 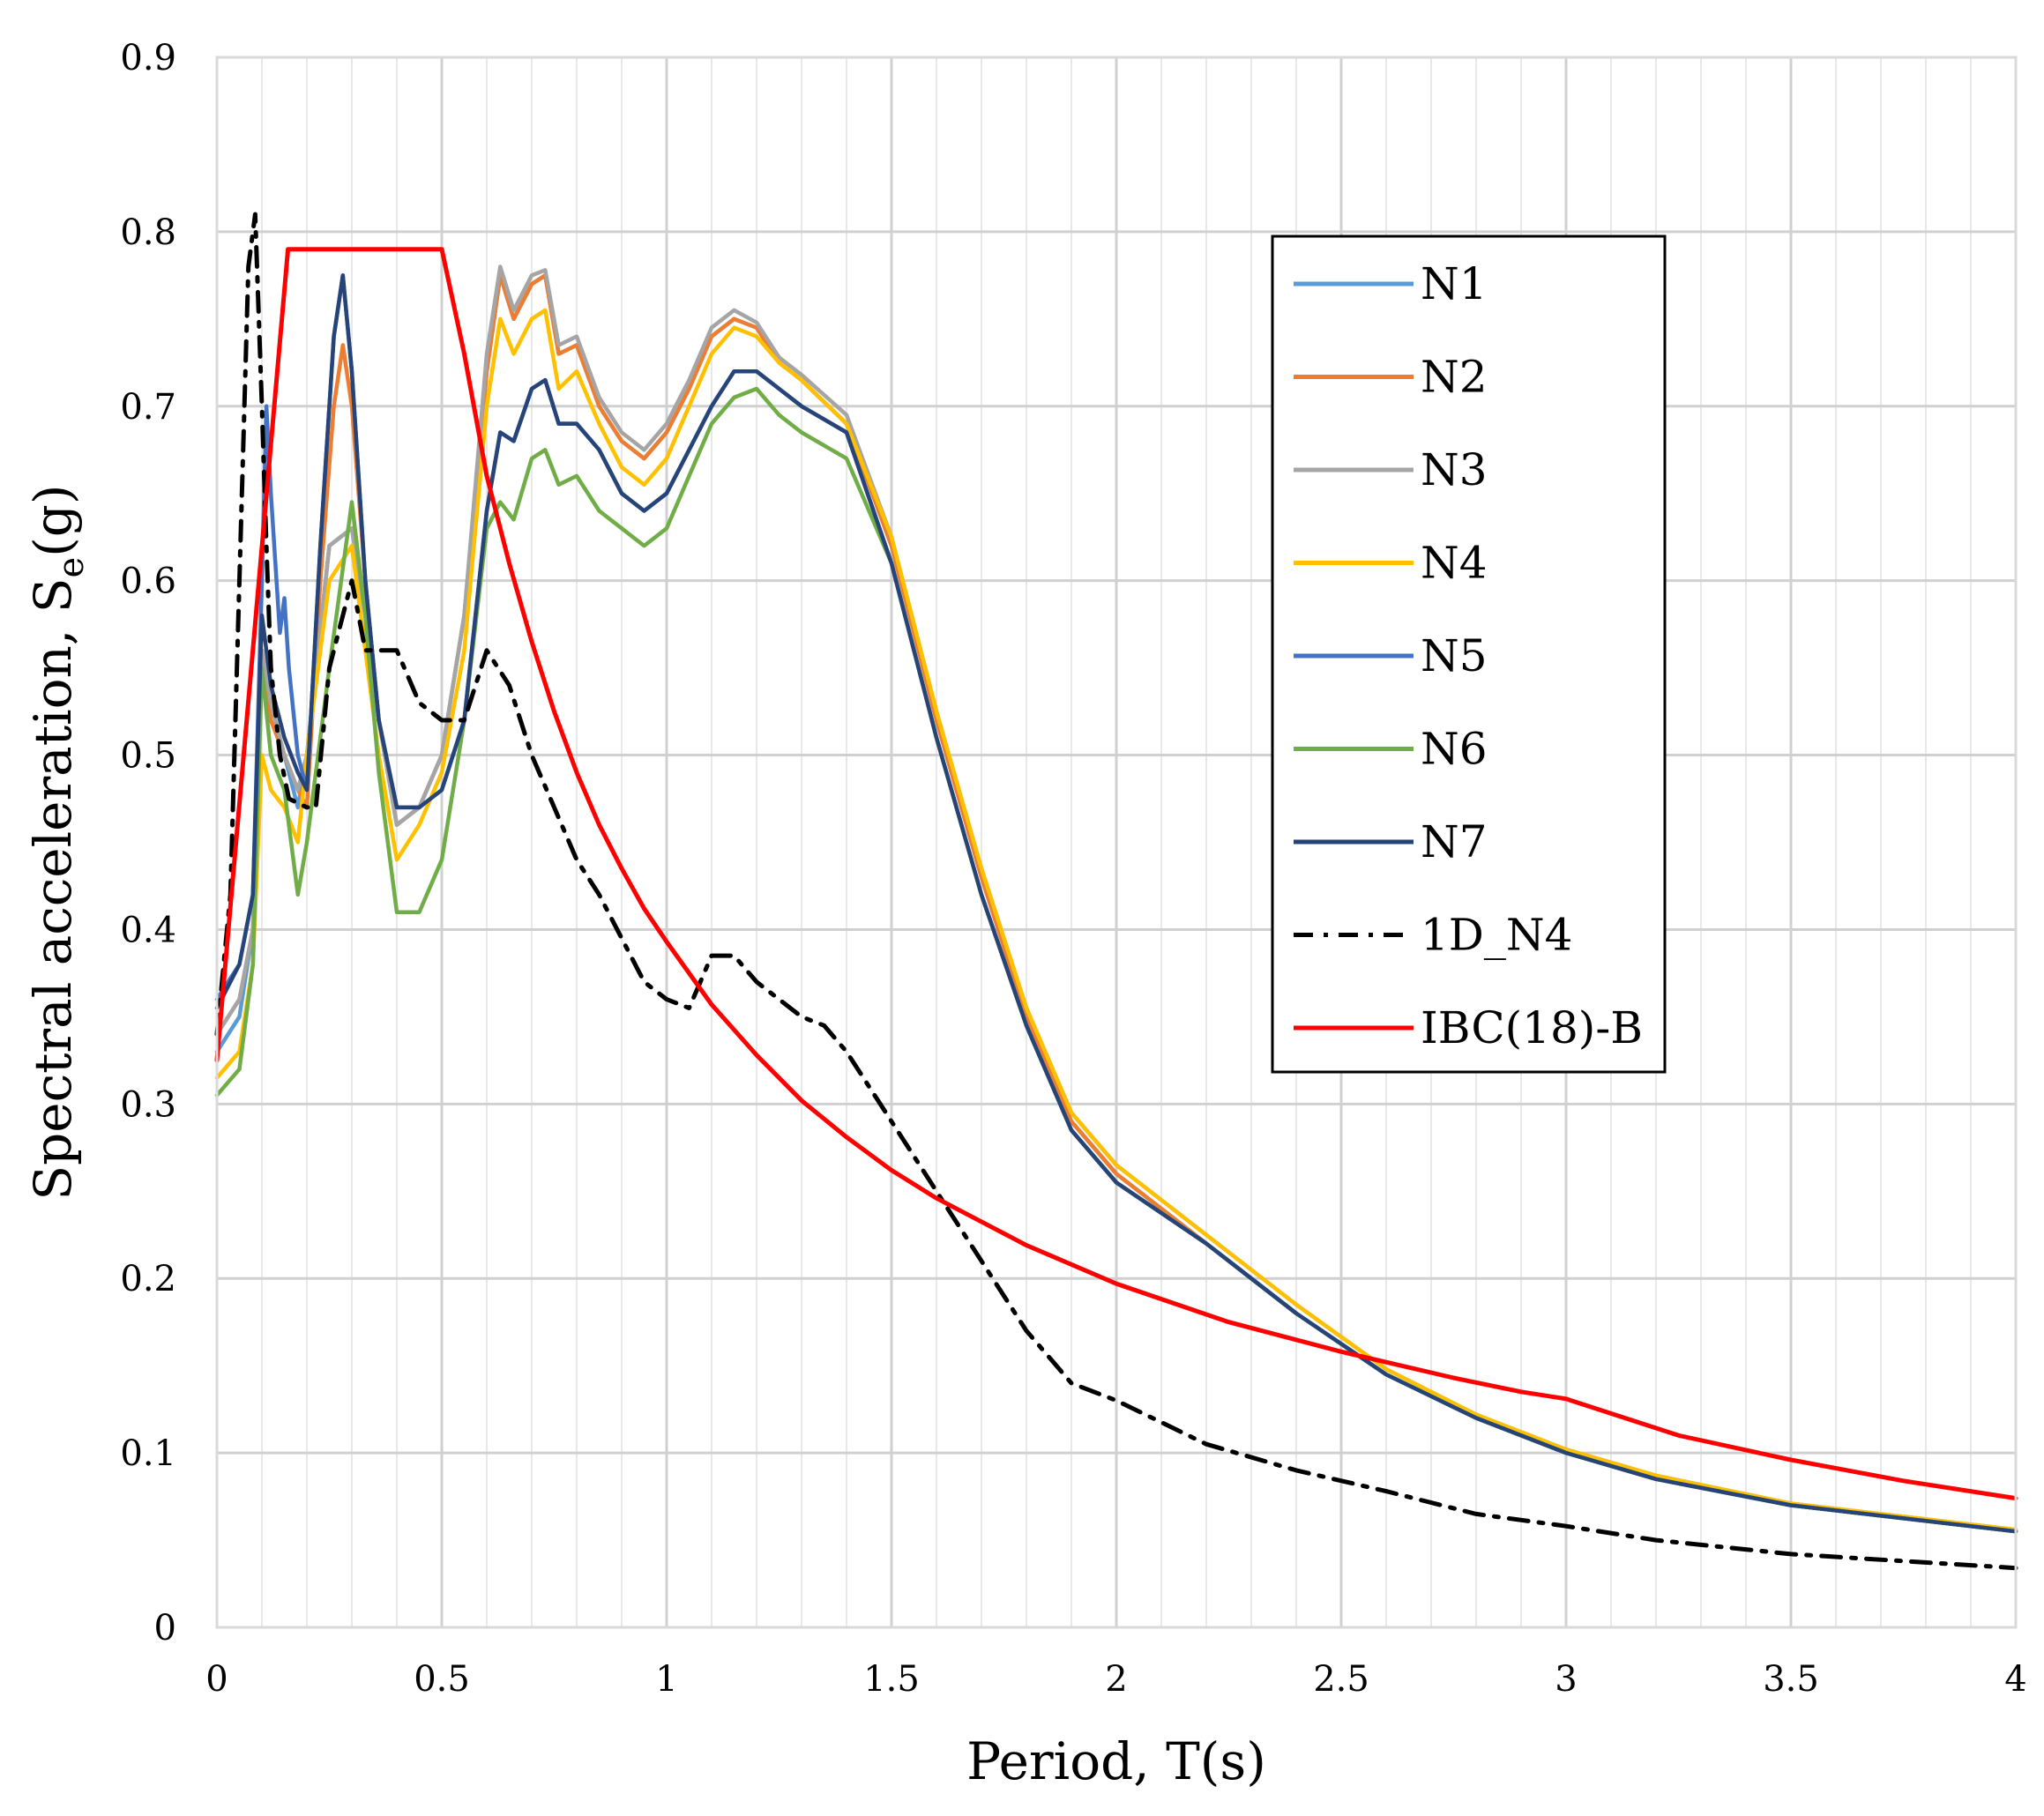 I want to click on y-tick-label: 0.2, so click(x=148, y=1279).